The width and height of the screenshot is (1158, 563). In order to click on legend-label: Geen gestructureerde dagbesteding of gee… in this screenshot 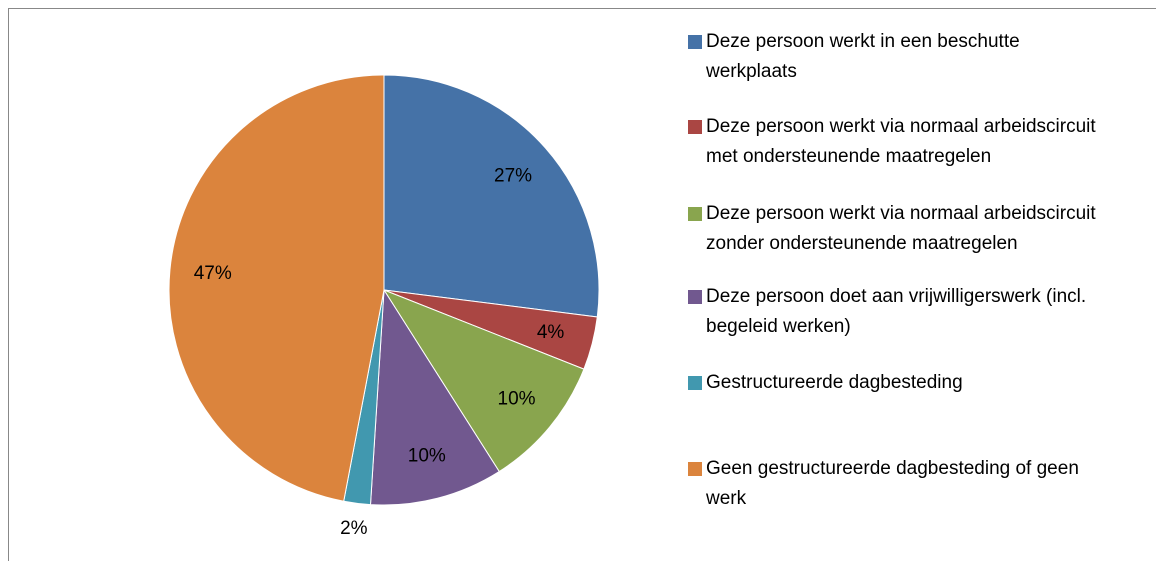, I will do `click(892, 483)`.